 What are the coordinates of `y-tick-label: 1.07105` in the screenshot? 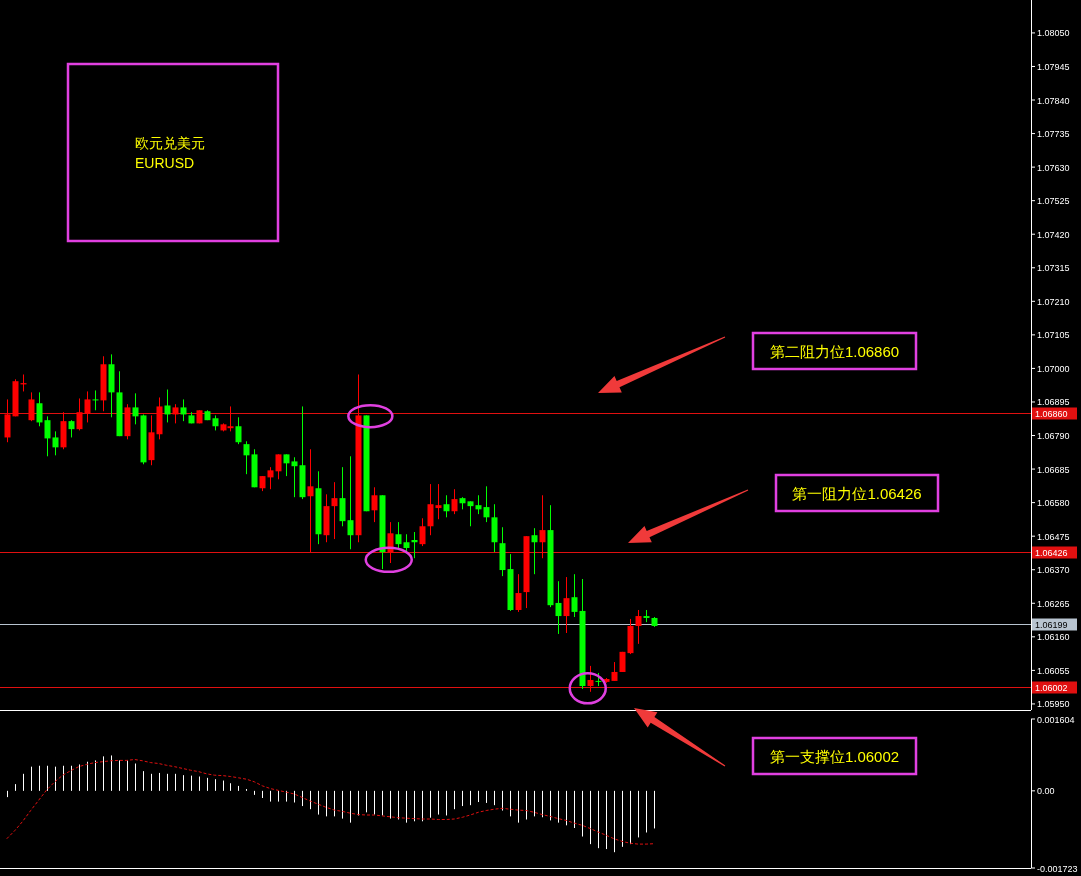 It's located at (1053, 335).